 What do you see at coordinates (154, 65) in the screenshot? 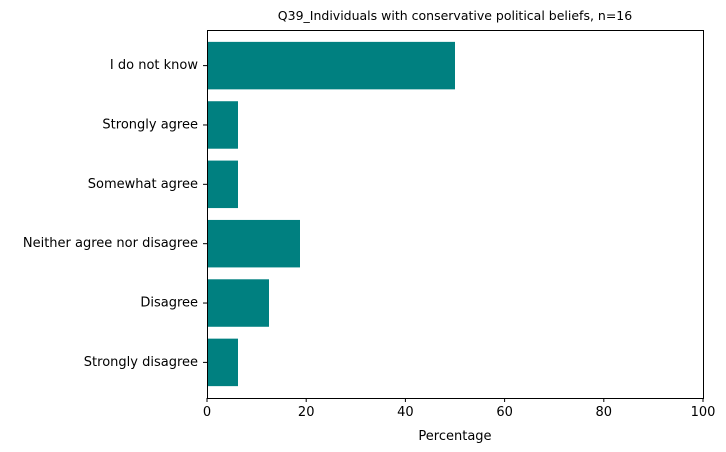
I see `y-tick-label: I do not know` at bounding box center [154, 65].